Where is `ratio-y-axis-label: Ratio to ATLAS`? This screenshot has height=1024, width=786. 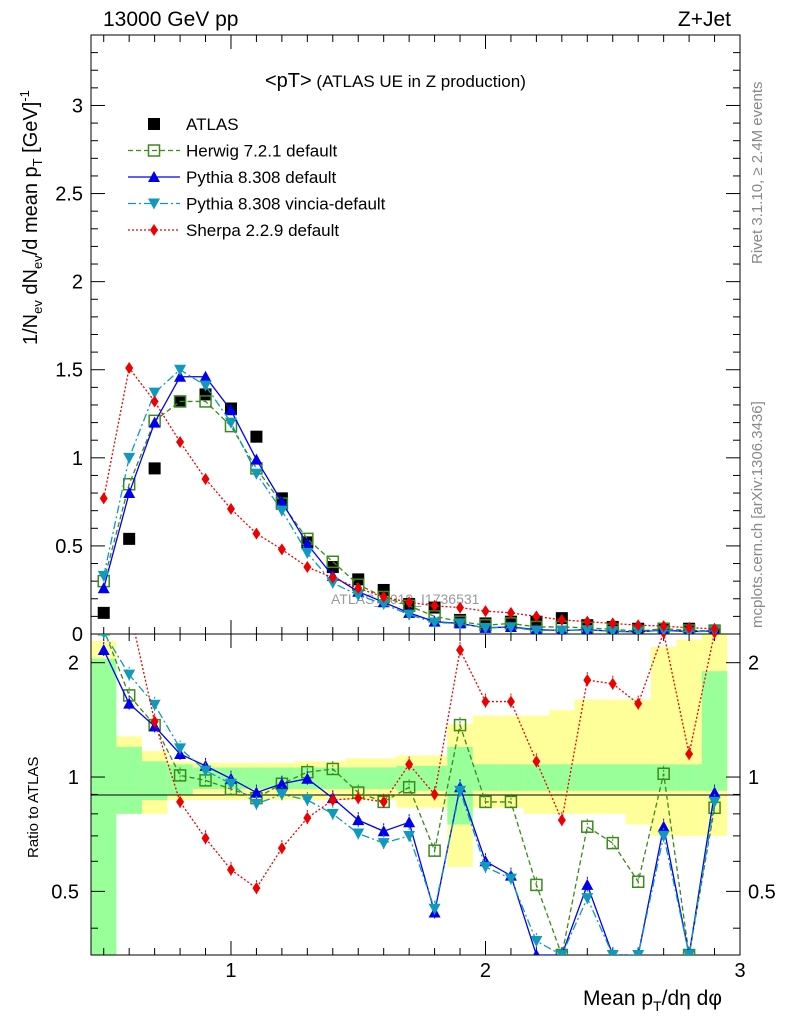
ratio-y-axis-label: Ratio to ATLAS is located at coordinates (33, 807).